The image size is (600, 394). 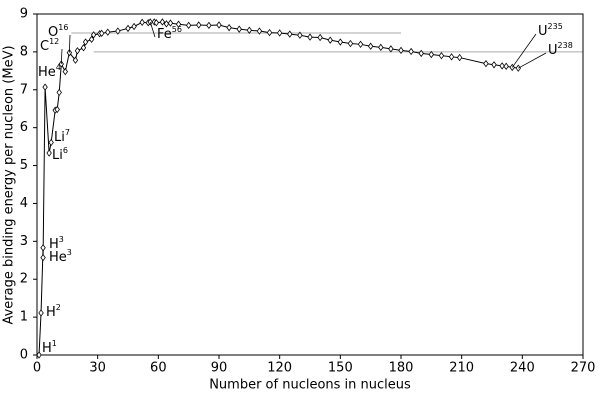 I want to click on annotation-text: Fe, so click(x=164, y=34).